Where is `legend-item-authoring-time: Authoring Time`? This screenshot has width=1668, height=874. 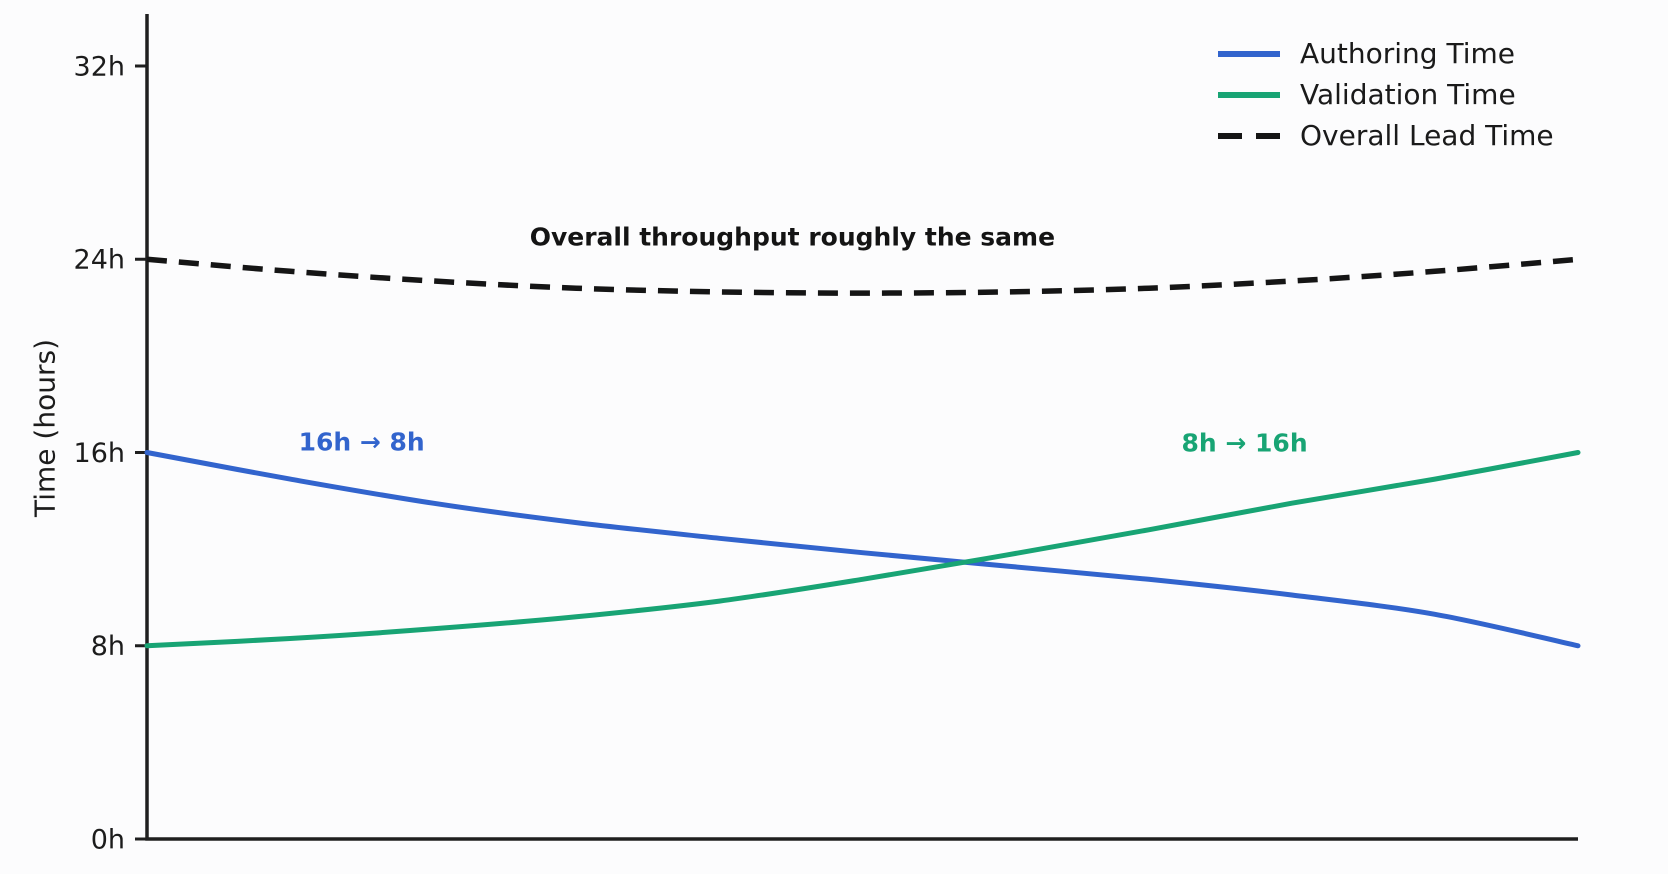 legend-item-authoring-time: Authoring Time is located at coordinates (1386, 53).